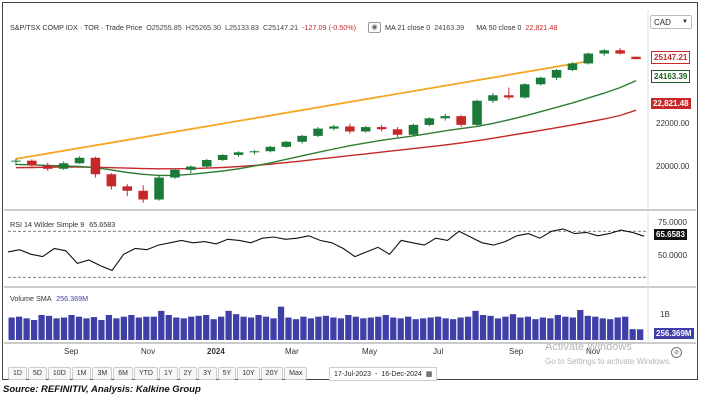  What do you see at coordinates (383, 374) in the screenshot?
I see `date-range-picker: 17-Jul-2023 - 16-Dec-2024 ▦` at bounding box center [383, 374].